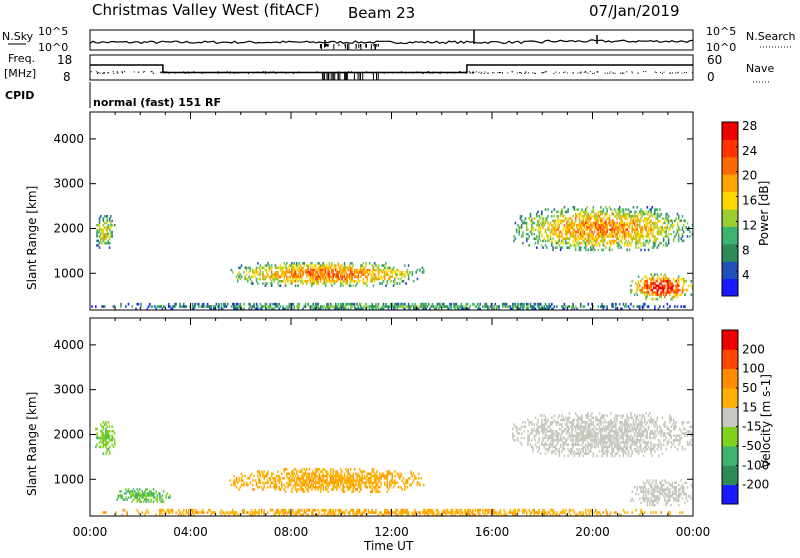 The image size is (800, 558). I want to click on freq-tick-bottom: 8, so click(67, 77).